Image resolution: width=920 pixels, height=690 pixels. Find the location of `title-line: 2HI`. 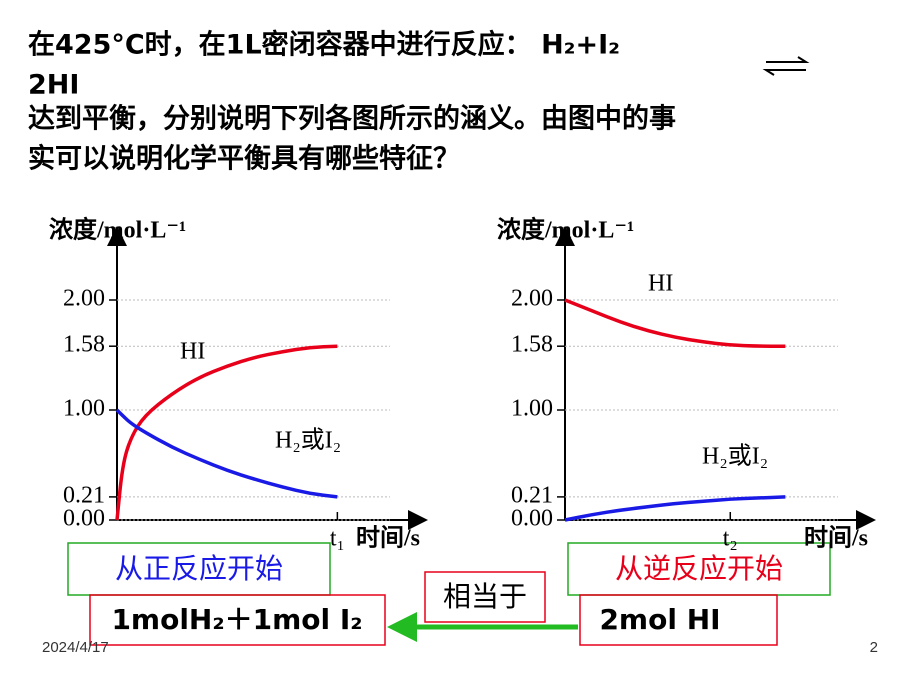

title-line: 2HI is located at coordinates (53, 85).